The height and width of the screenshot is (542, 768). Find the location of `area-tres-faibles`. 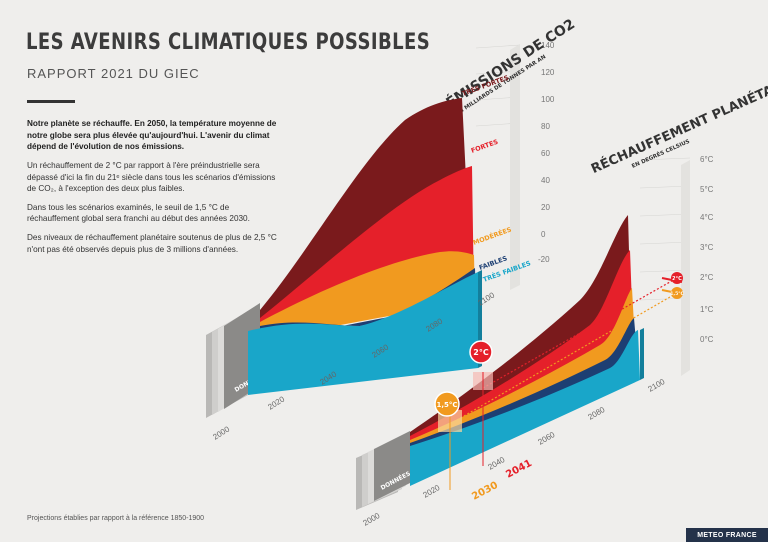

area-tres-faibles is located at coordinates (363, 333).